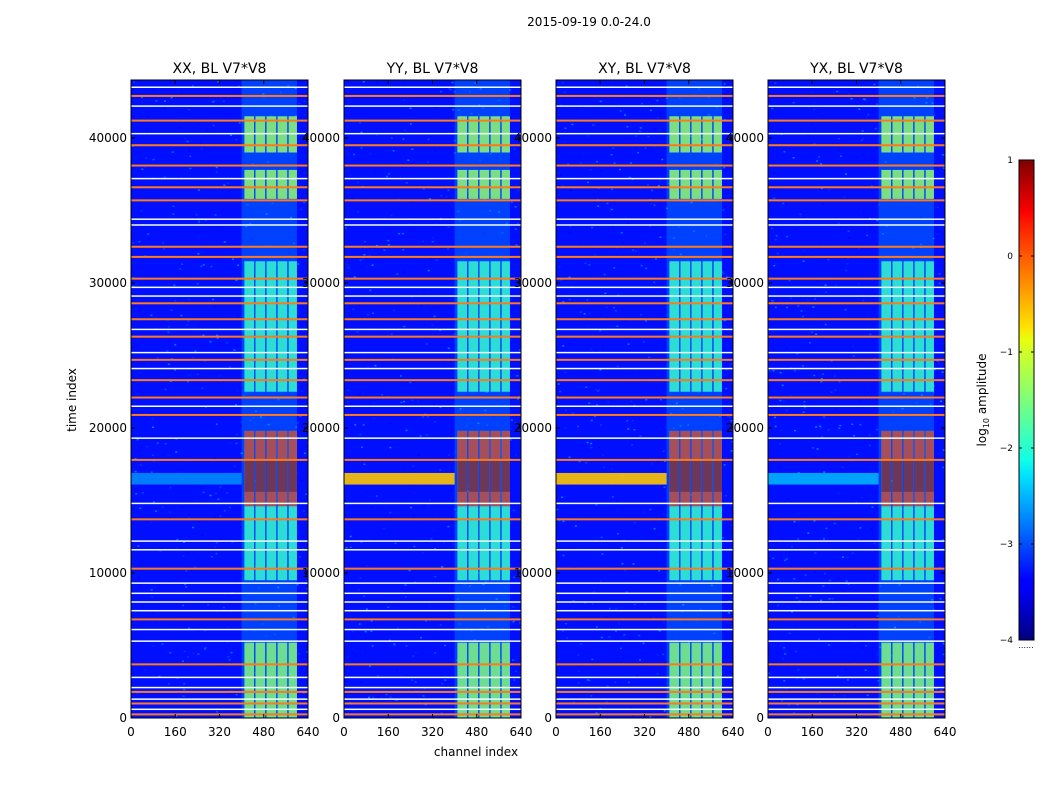 This screenshot has width=1050, height=800. Describe the element at coordinates (760, 718) in the screenshot. I see `y-tick-label: 0` at that location.